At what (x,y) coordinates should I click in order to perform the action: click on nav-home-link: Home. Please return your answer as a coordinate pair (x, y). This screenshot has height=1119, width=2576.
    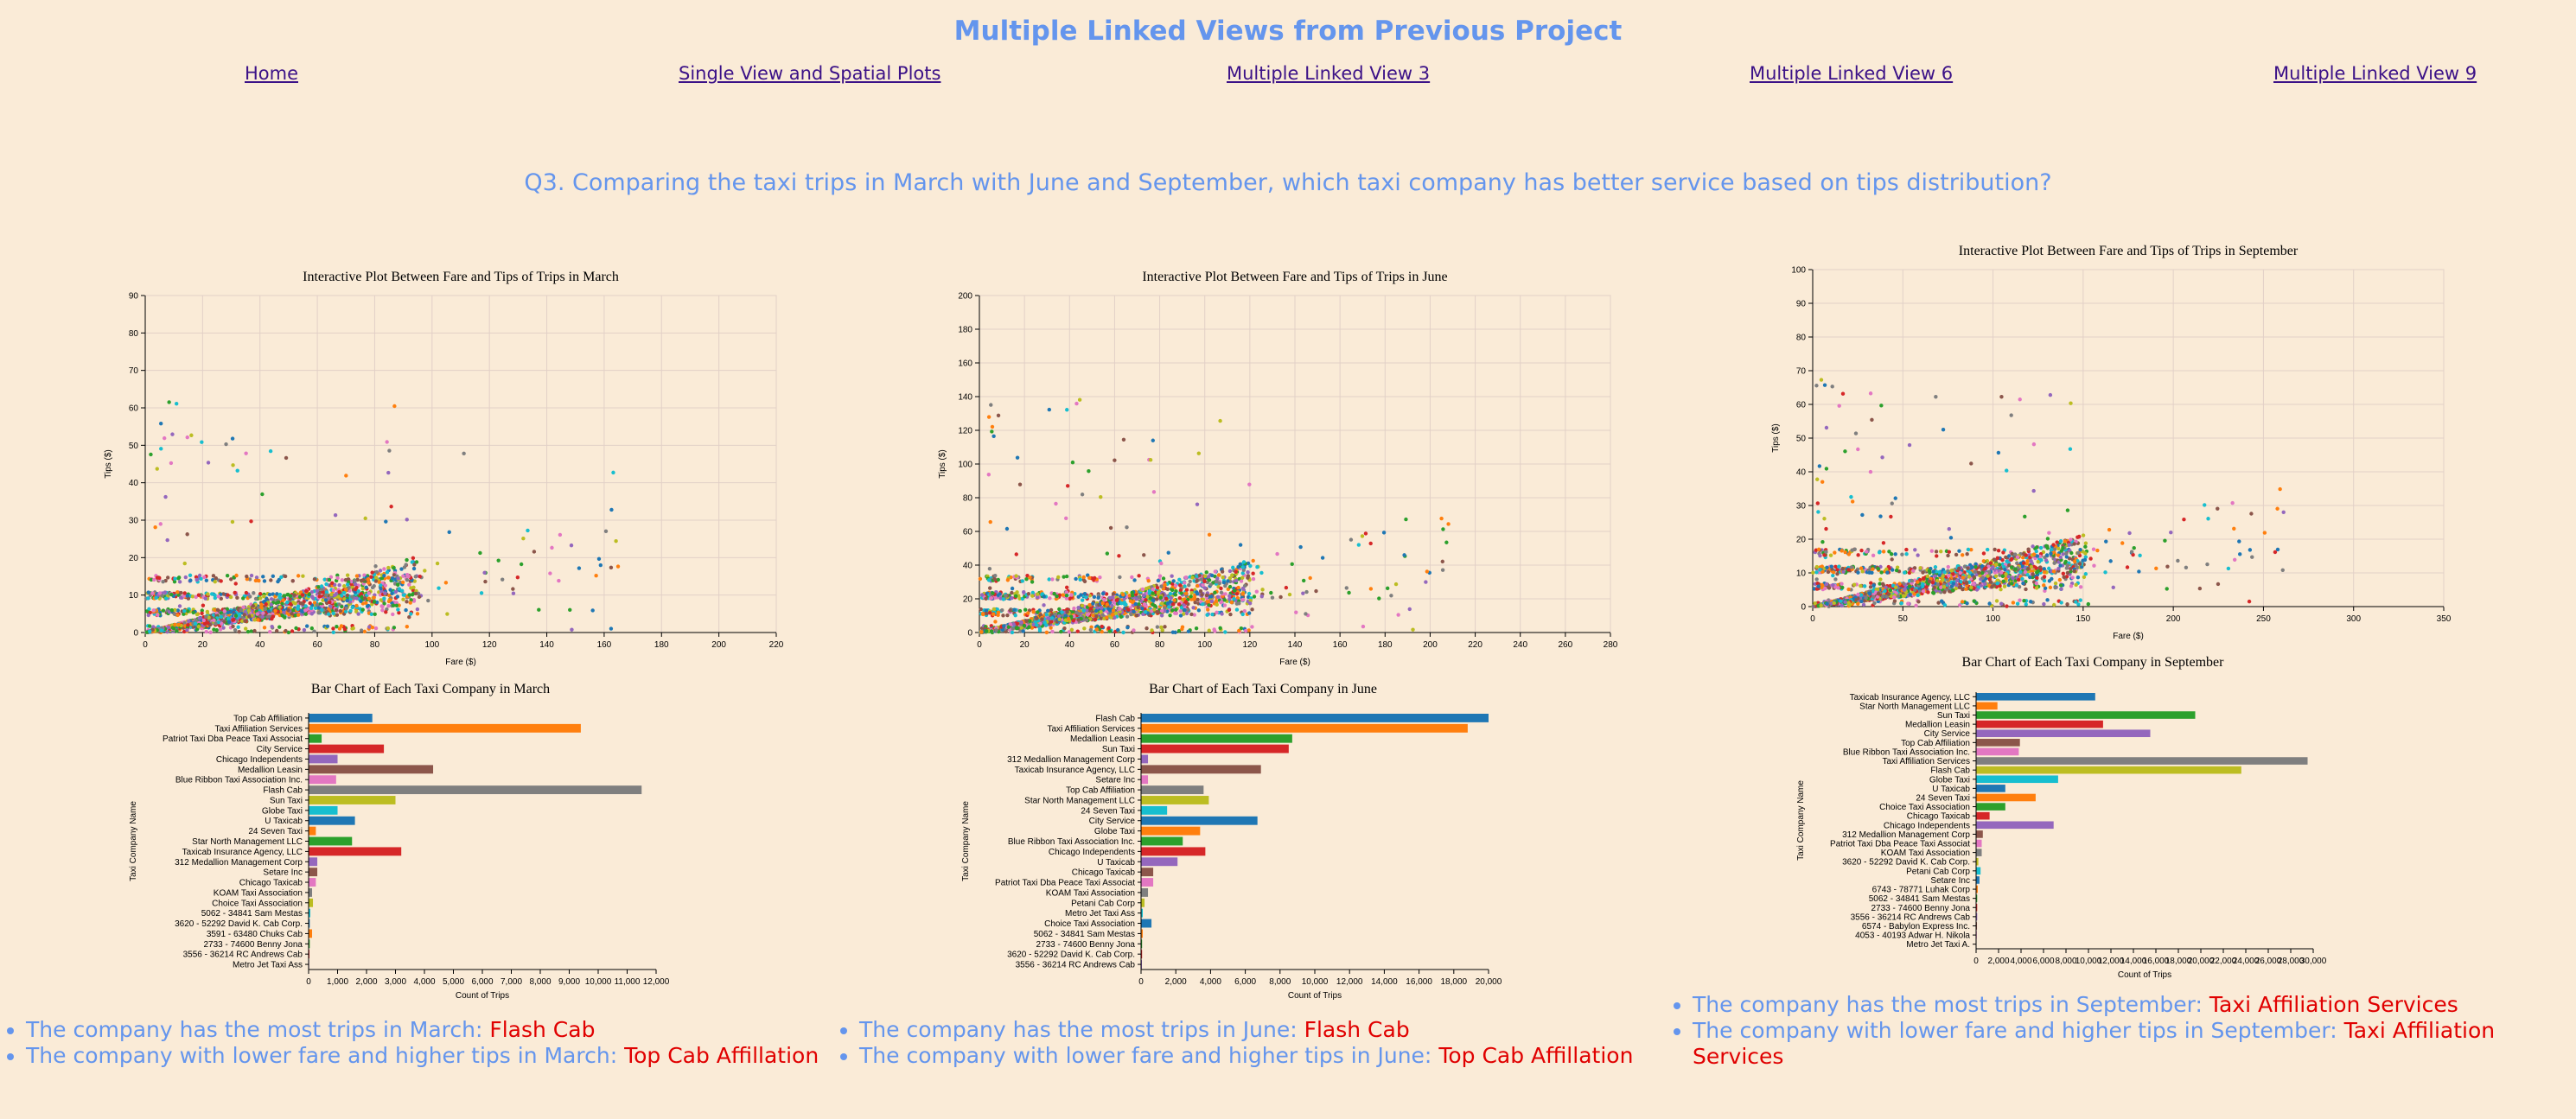
    Looking at the image, I should click on (272, 73).